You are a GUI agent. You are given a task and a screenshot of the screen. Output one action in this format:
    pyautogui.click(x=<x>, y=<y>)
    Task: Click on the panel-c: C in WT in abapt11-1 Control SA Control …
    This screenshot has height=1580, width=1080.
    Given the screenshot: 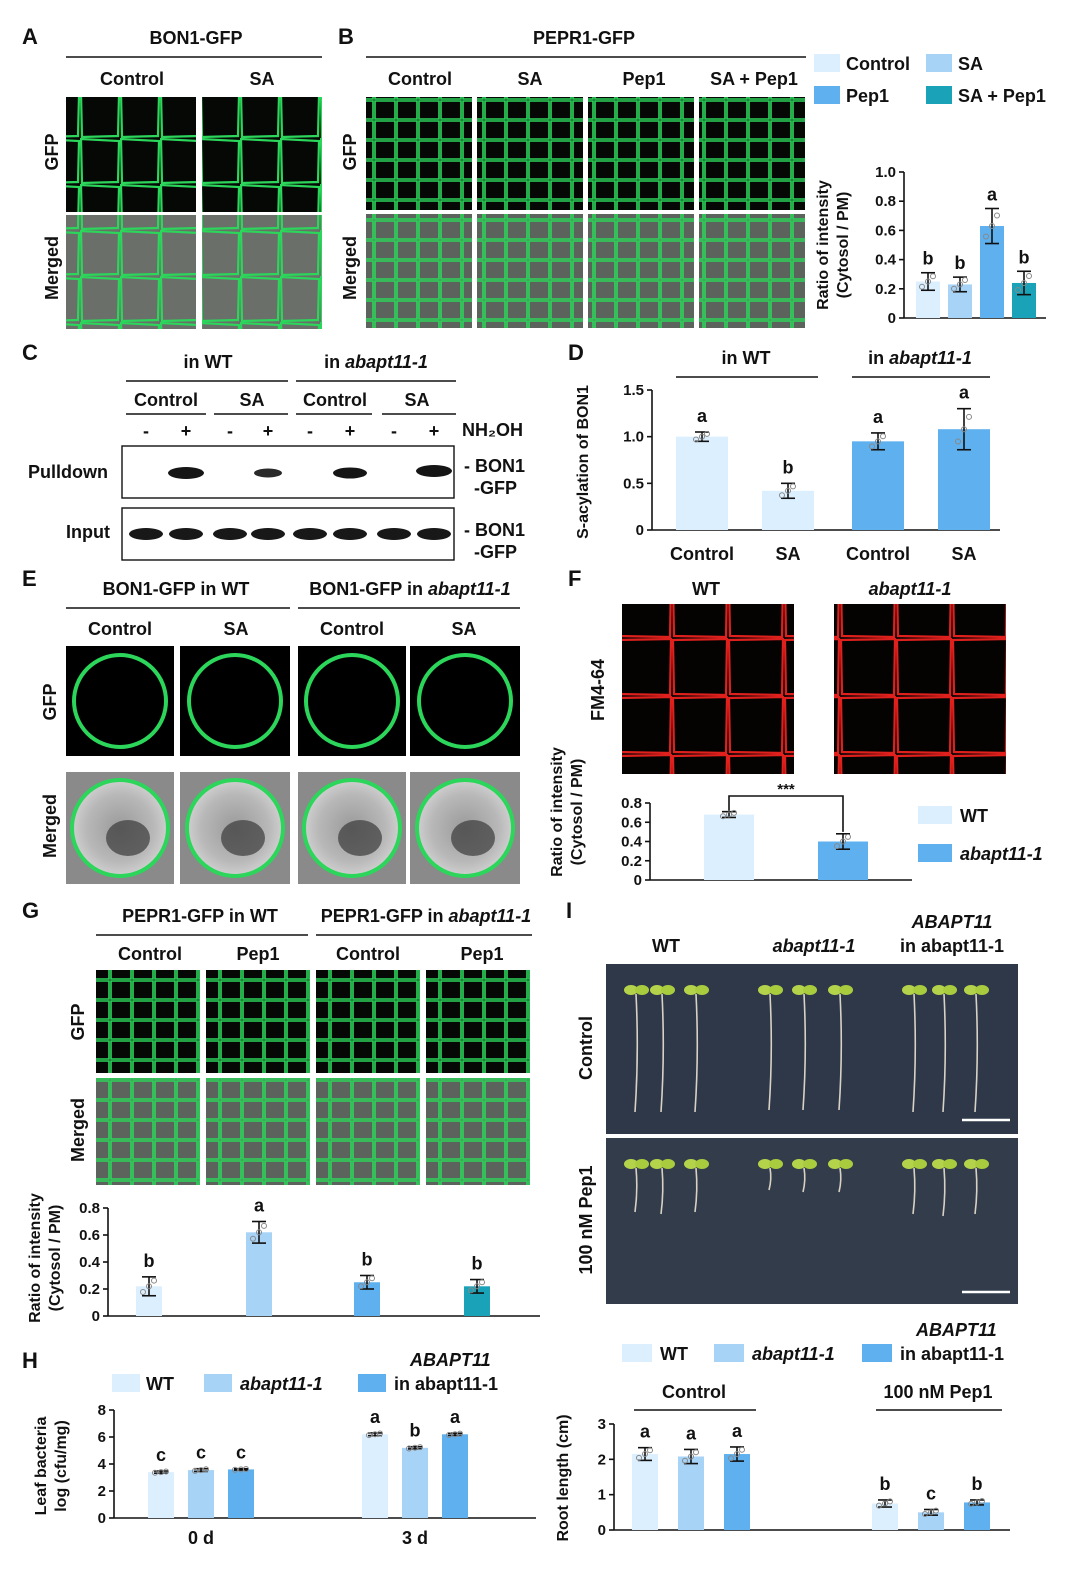 What is the action you would take?
    pyautogui.click(x=273, y=451)
    